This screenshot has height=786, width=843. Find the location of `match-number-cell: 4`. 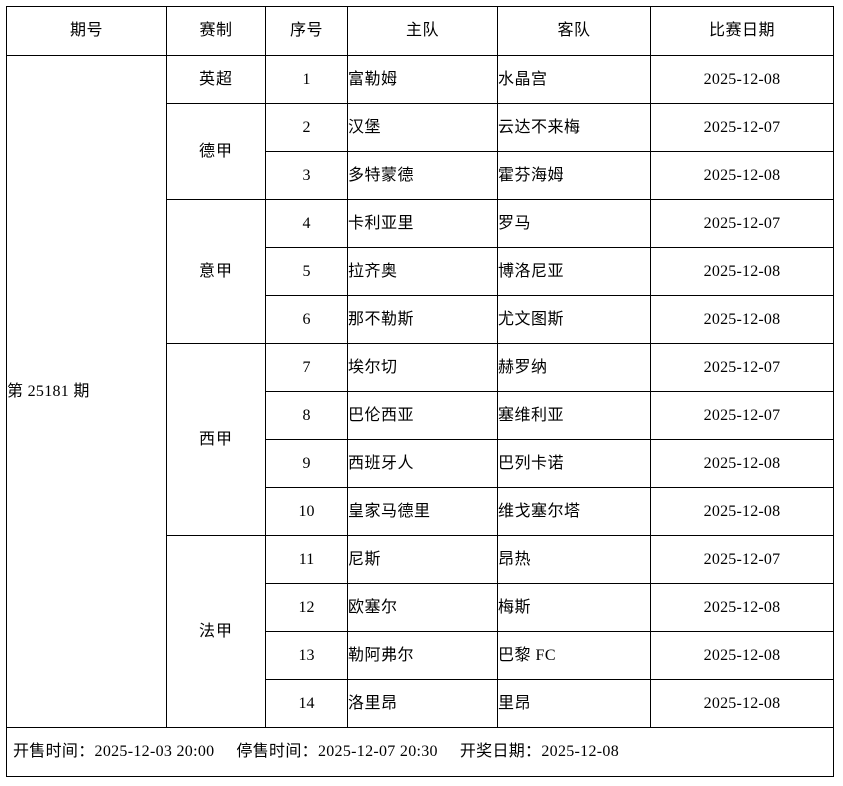

match-number-cell: 4 is located at coordinates (306, 223).